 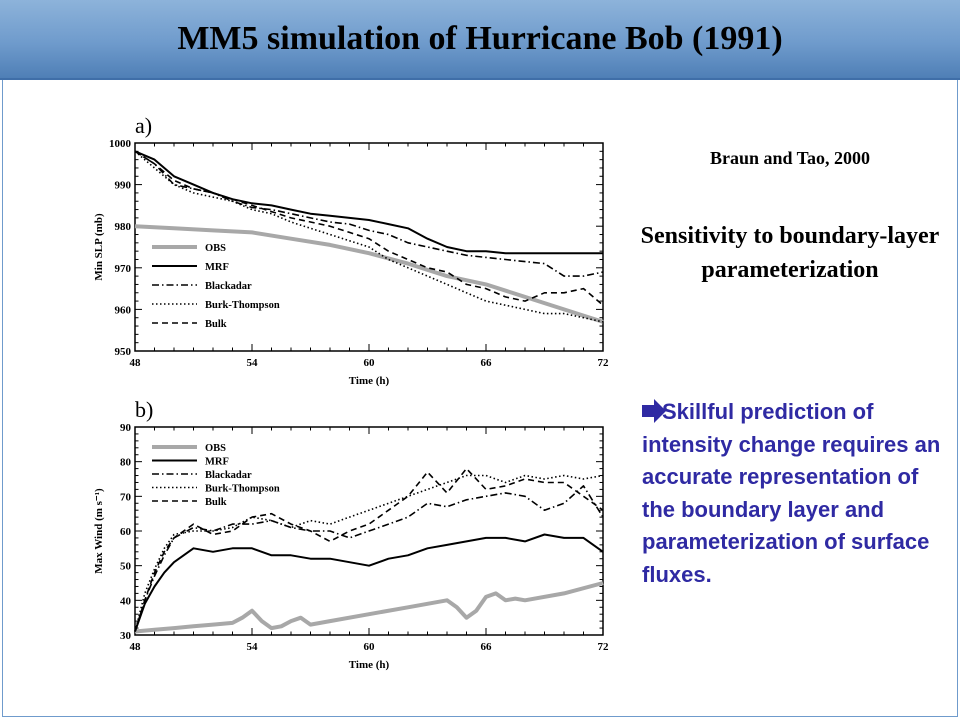 I want to click on y-tick-label: 90, so click(x=126, y=428).